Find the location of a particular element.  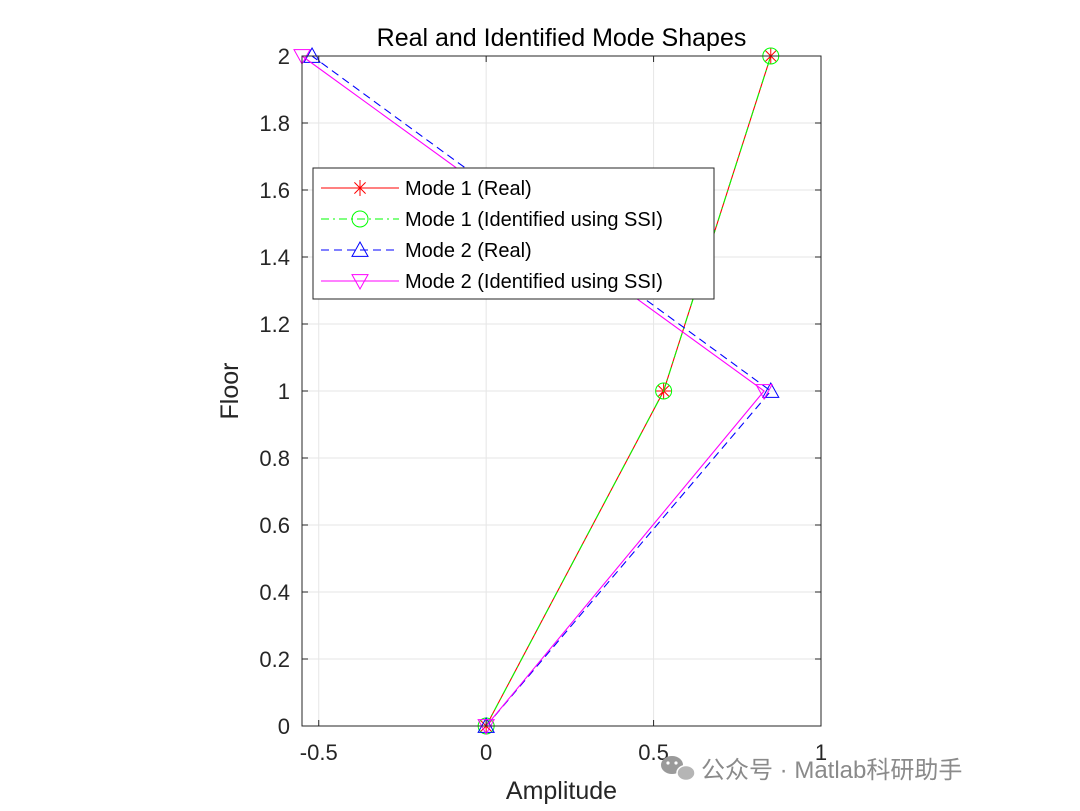

y-tick-label: 2 is located at coordinates (284, 56).